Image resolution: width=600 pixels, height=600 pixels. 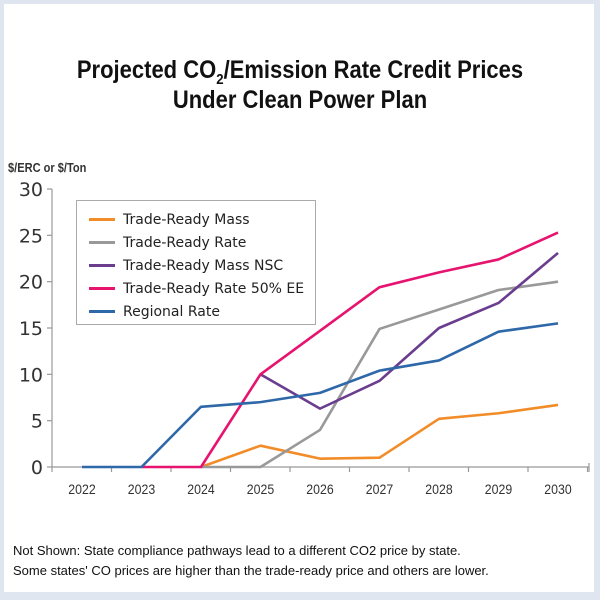 I want to click on title-line-2: Under Clean Power Plan, so click(x=300, y=100).